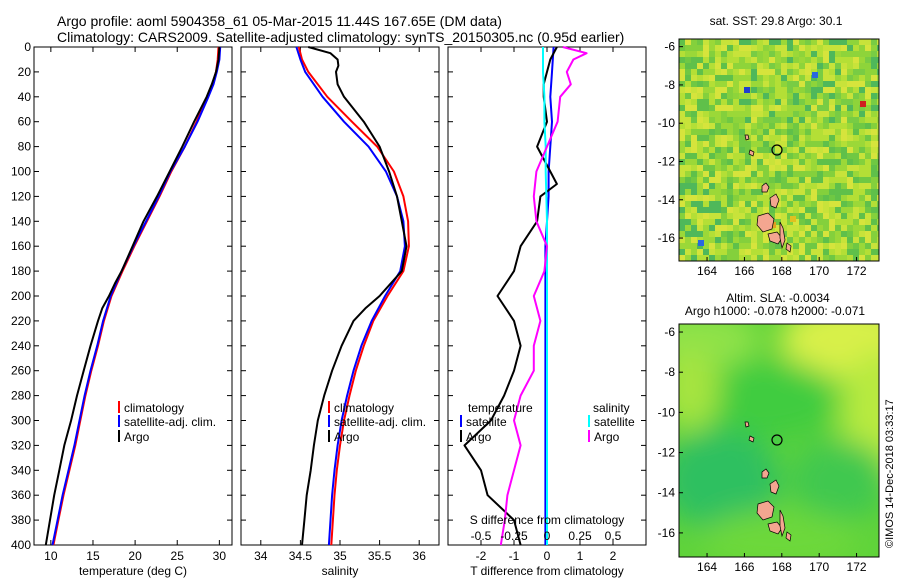  What do you see at coordinates (21, 396) in the screenshot?
I see `depth-tick-label: 280` at bounding box center [21, 396].